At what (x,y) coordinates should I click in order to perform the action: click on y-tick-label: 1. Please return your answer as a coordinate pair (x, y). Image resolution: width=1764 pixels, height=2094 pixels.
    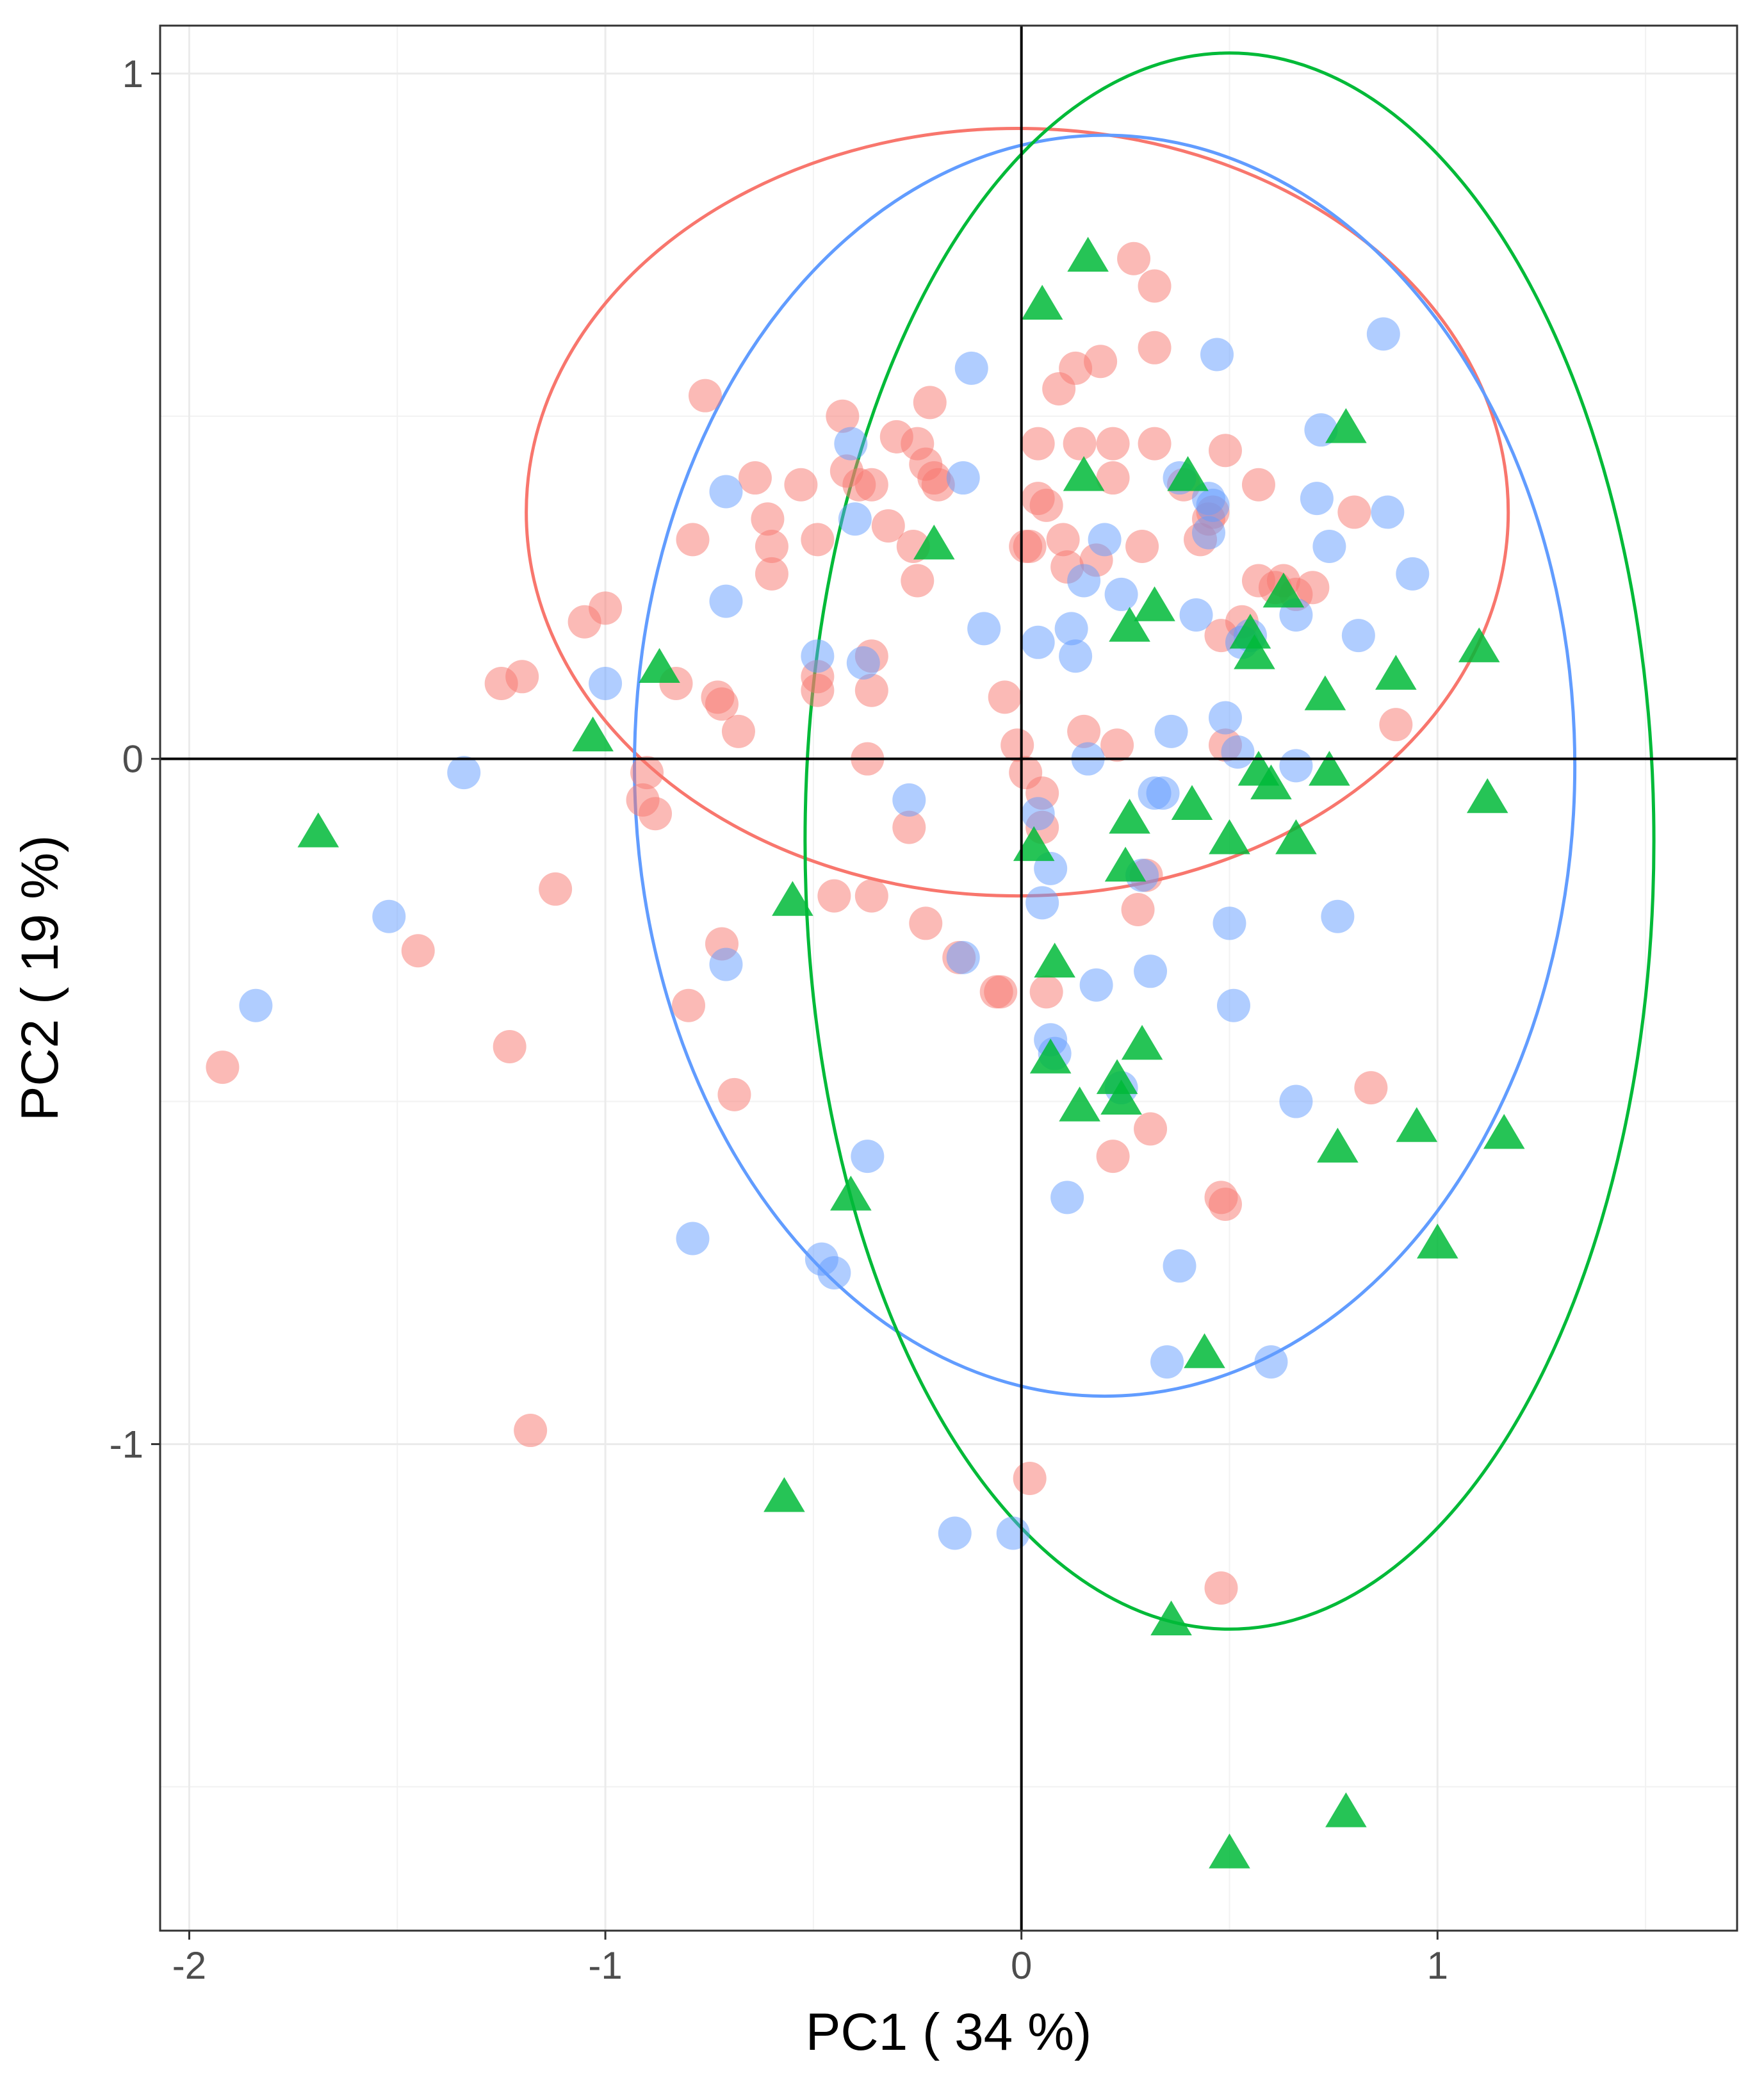
    Looking at the image, I should click on (132, 74).